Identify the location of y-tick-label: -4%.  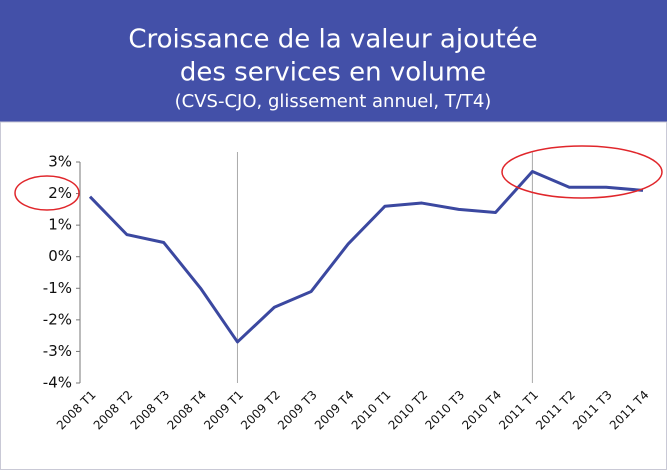
(57, 383).